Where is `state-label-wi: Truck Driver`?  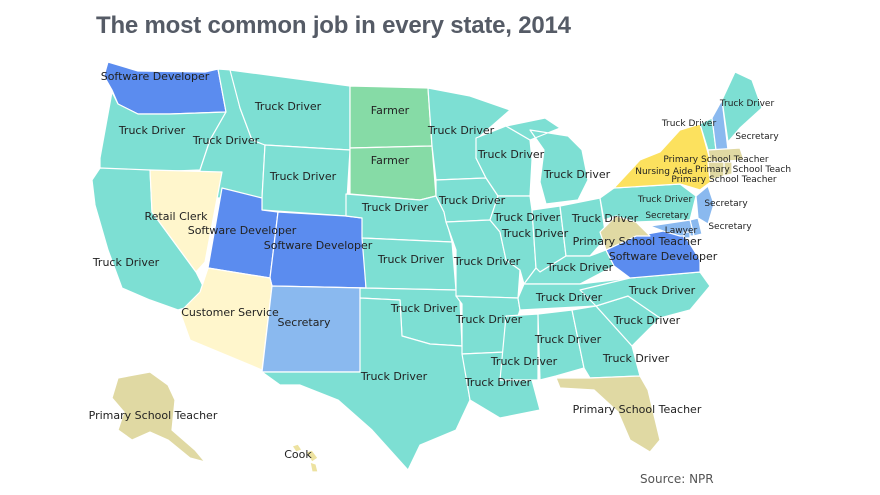 state-label-wi: Truck Driver is located at coordinates (511, 154).